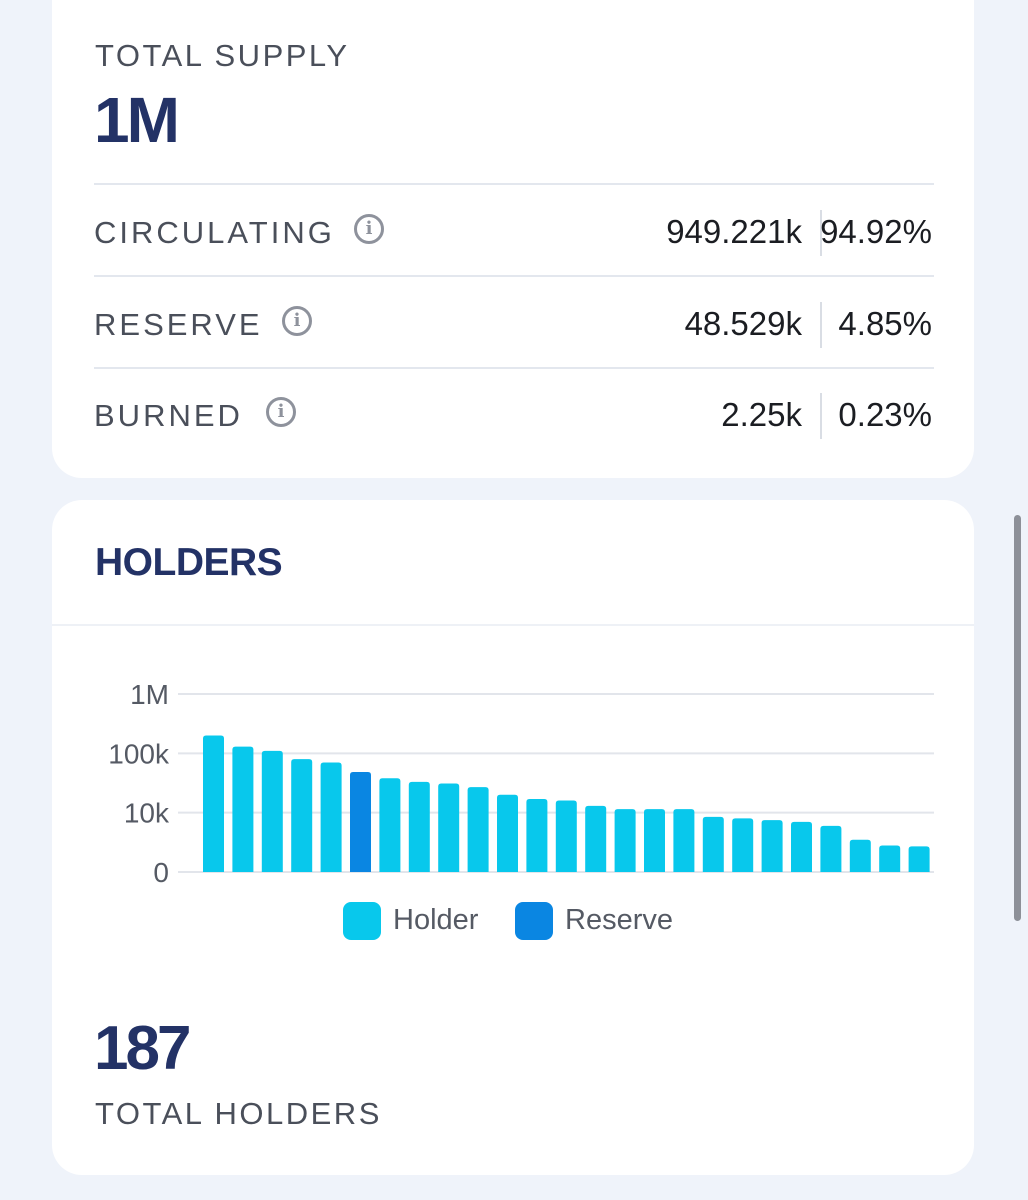  I want to click on bar-reserve, so click(360, 821).